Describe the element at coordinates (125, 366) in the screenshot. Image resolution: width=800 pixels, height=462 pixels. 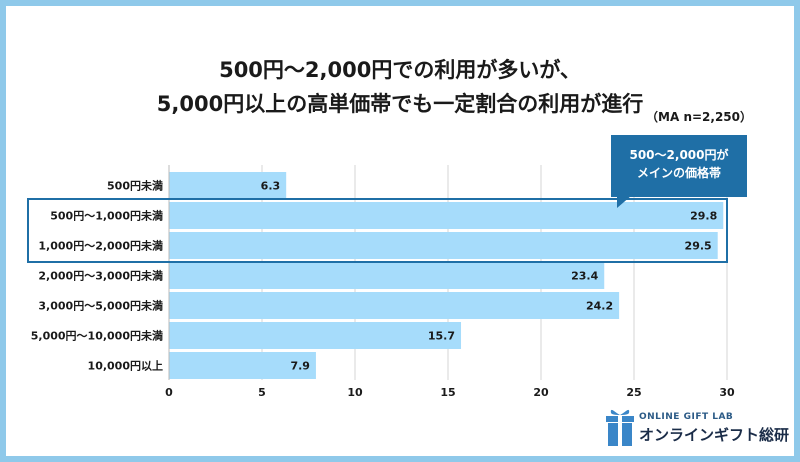
I see `category-label-6: 10,000円以上` at that location.